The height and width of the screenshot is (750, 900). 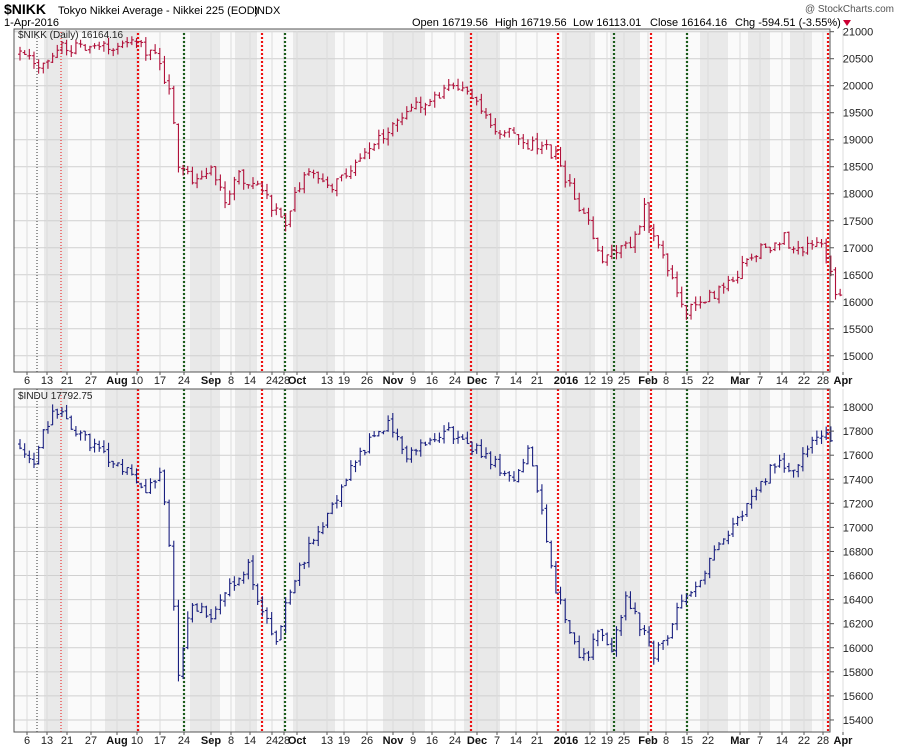 I want to click on x-tick-label: 17, so click(x=160, y=381).